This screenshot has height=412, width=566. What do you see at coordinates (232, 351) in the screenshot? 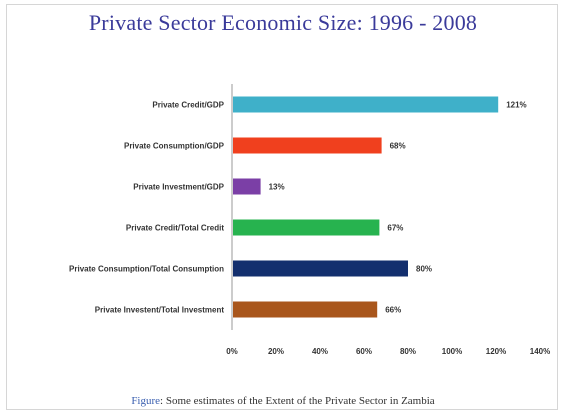
I see `x-tick-label: 0%` at bounding box center [232, 351].